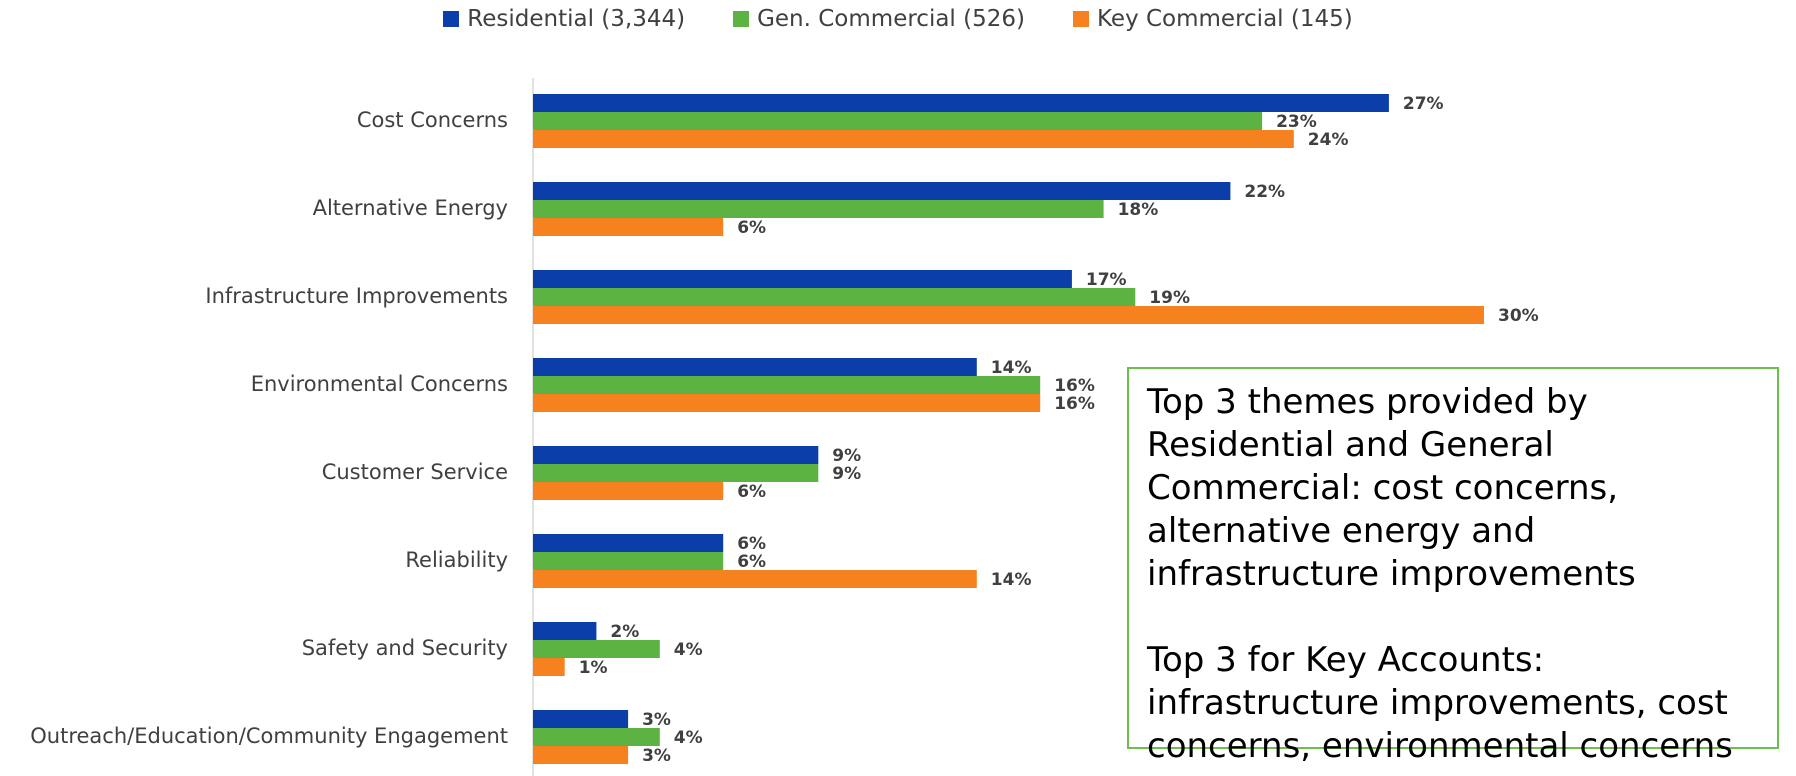 The image size is (1796, 776). Describe the element at coordinates (882, 191) in the screenshot. I see `bar-residential-alternative-energy` at that location.